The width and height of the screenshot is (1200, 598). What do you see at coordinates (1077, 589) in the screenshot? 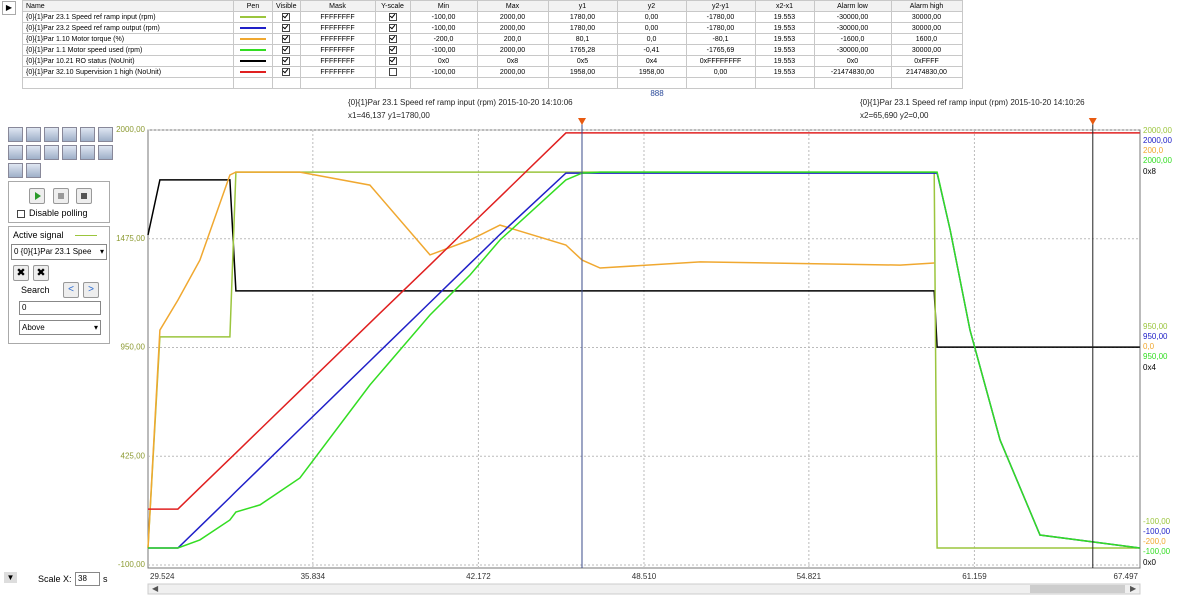
I see `scrollbar-thumb` at bounding box center [1077, 589].